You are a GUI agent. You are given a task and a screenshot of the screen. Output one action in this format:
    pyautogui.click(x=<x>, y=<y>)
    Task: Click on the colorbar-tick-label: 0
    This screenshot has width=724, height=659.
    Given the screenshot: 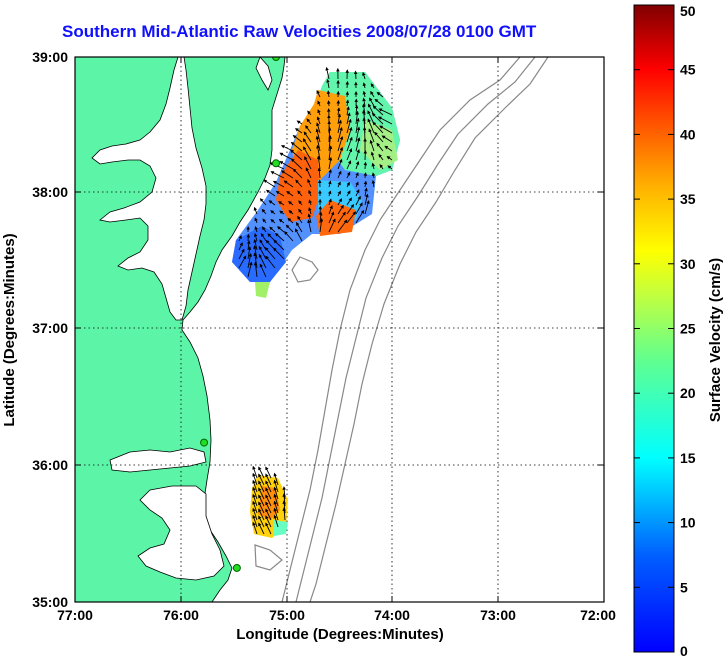 What is the action you would take?
    pyautogui.click(x=684, y=651)
    